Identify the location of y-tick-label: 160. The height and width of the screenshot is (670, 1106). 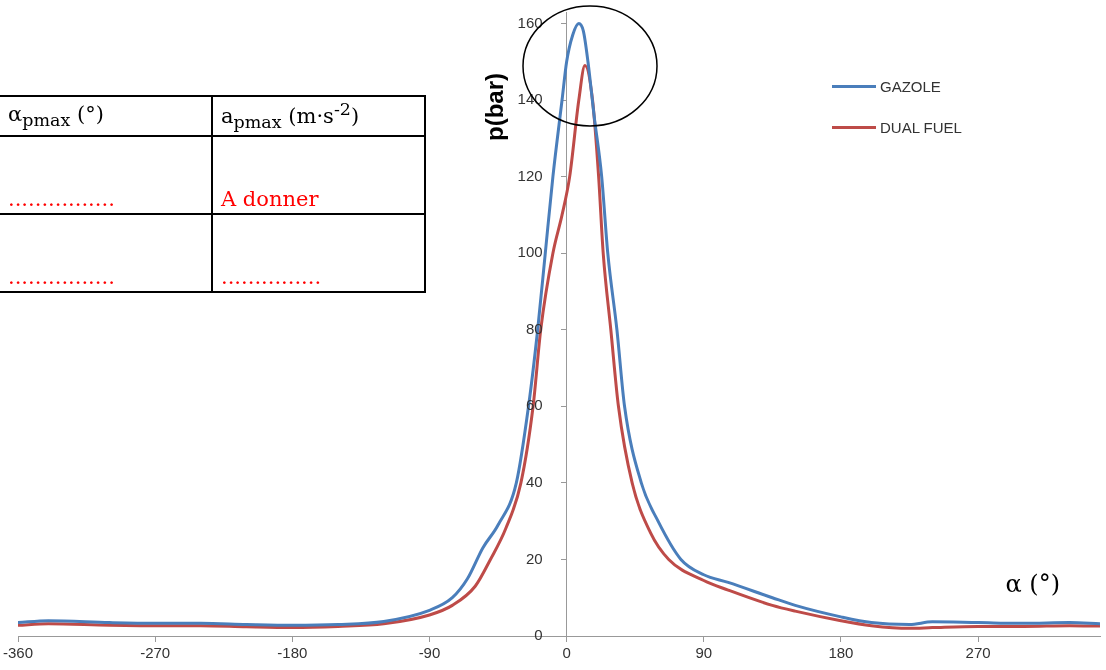
(530, 22).